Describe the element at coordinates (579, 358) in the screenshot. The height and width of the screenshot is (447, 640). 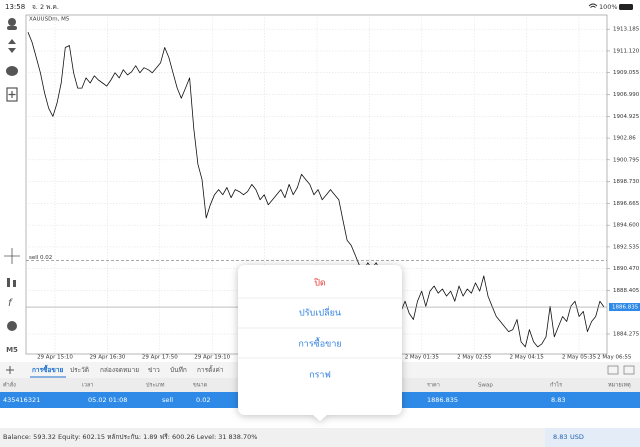
I see `x-tick-label: 2 May 05:35` at that location.